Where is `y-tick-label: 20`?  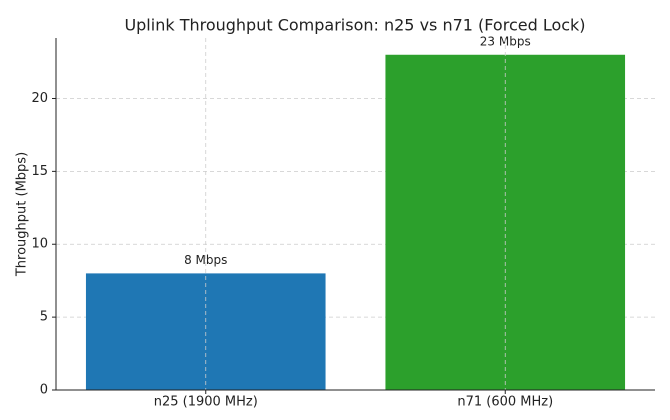 y-tick-label: 20 is located at coordinates (39, 98).